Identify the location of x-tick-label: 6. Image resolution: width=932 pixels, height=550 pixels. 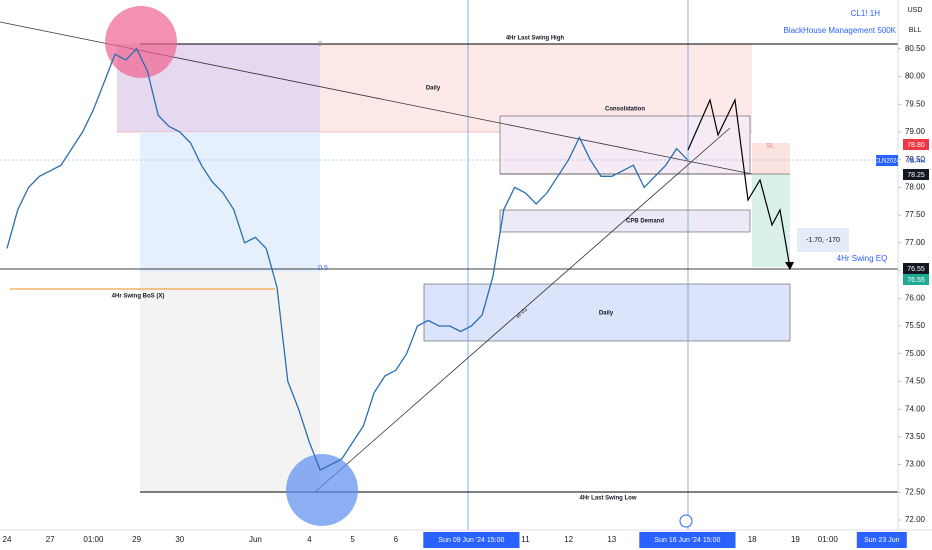
(396, 539).